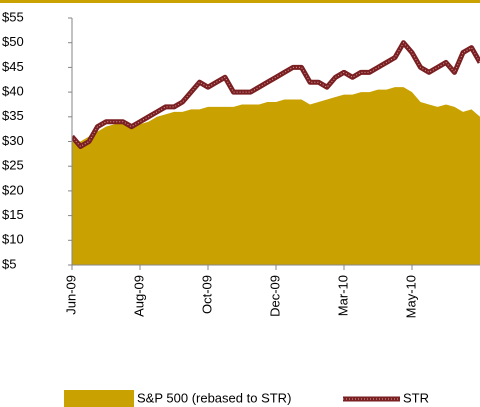  Describe the element at coordinates (410, 296) in the screenshot. I see `x-tick-label: May-10` at that location.